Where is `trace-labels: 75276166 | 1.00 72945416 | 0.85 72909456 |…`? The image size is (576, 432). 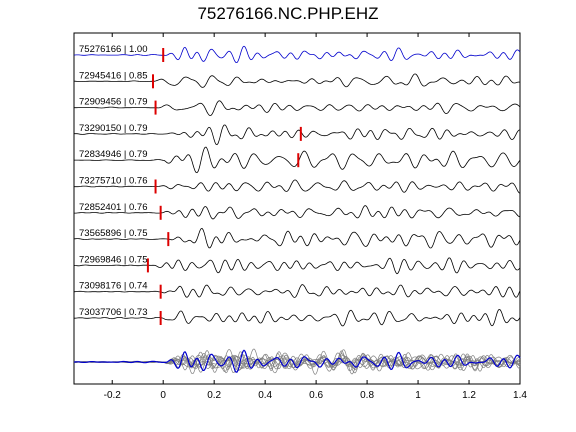
trace-labels: 75276166 | 1.00 72945416 | 0.85 72909456 |… is located at coordinates (113, 181).